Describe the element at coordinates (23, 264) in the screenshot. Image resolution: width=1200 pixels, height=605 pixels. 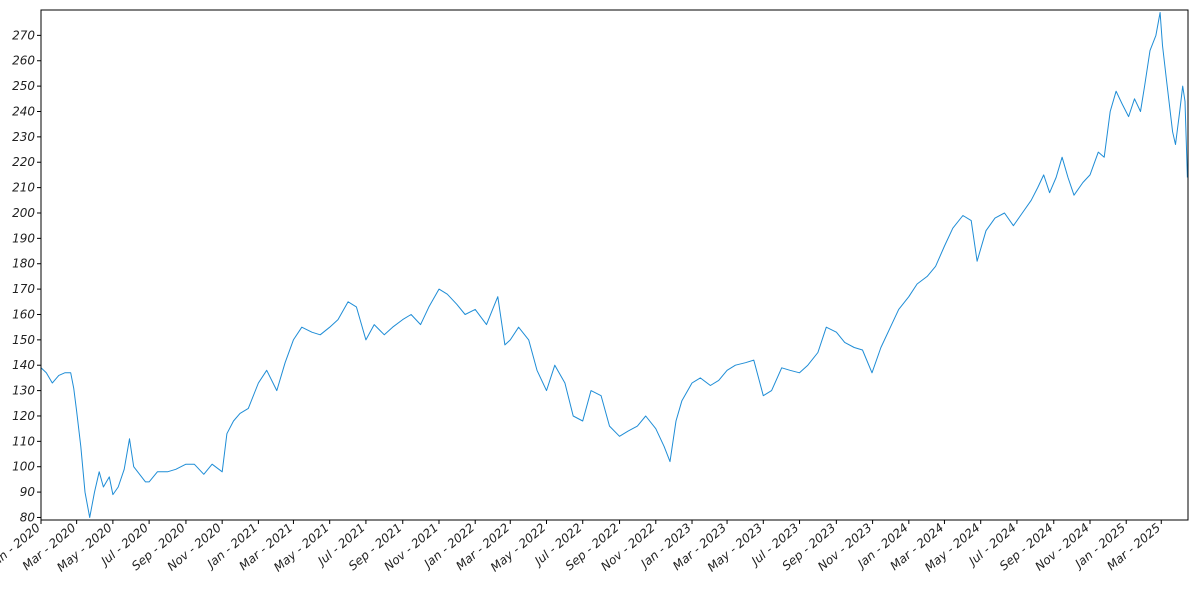
I see `y-tick-label: 180` at that location.